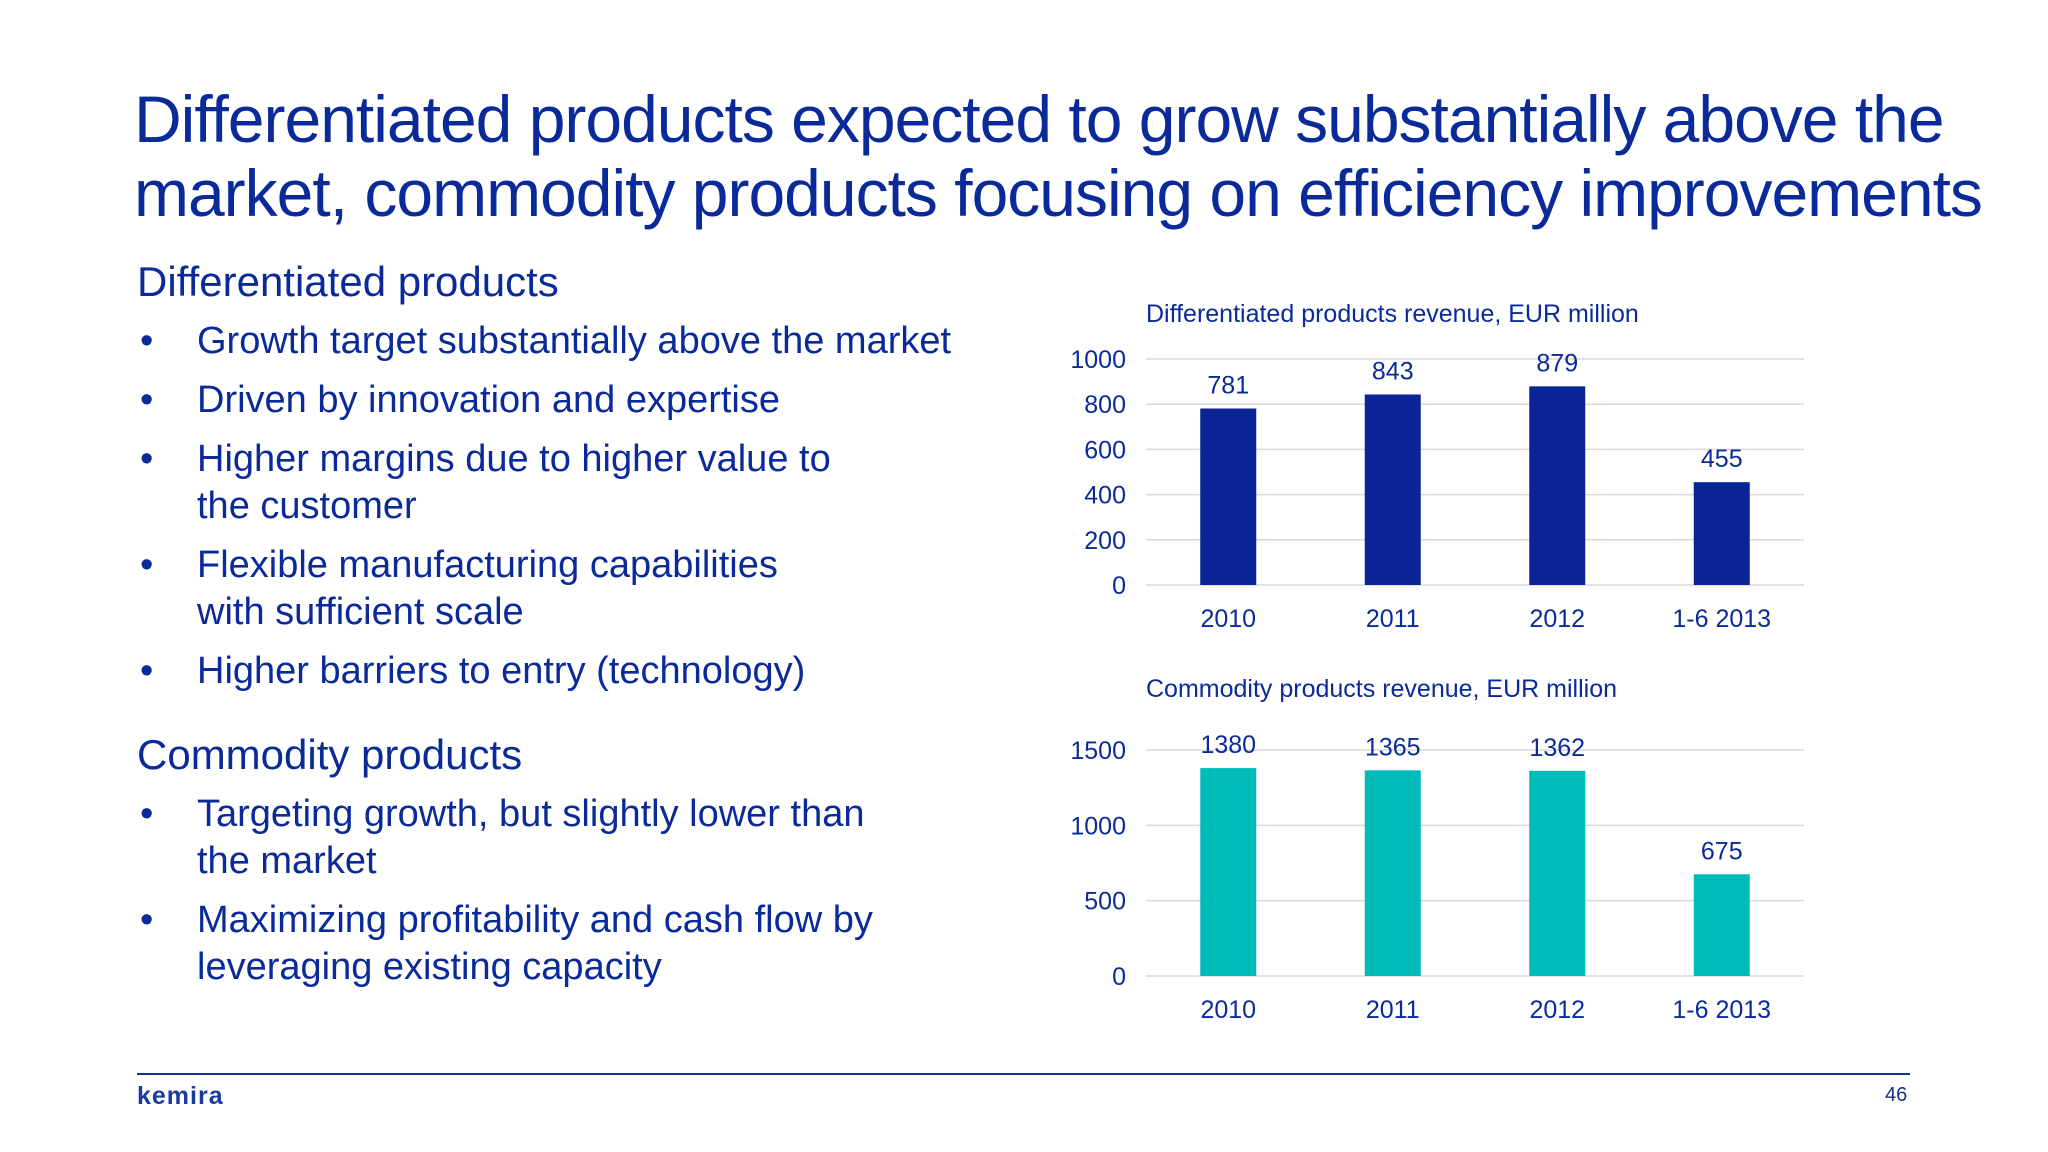  I want to click on data-label: 843, so click(1393, 371).